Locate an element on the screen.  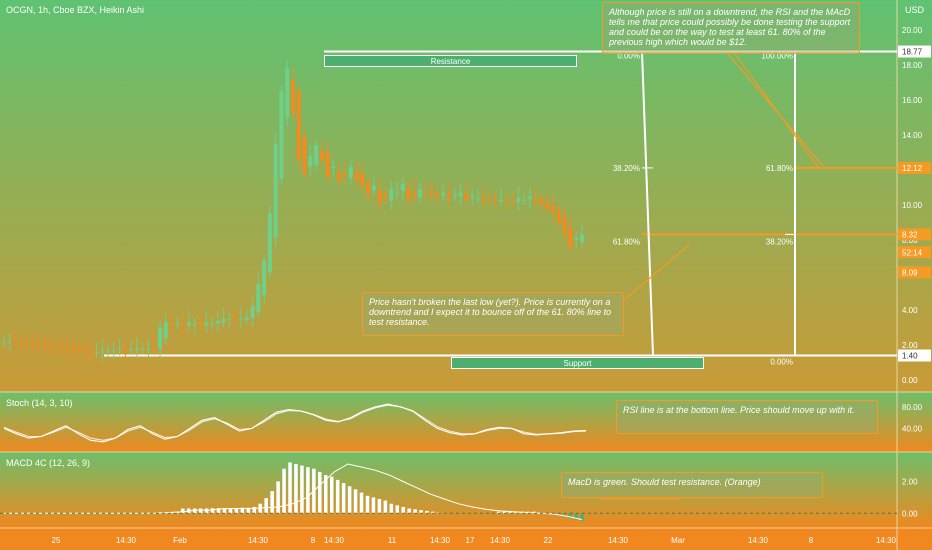
fib-label-p382_right: 38.20% is located at coordinates (779, 241).